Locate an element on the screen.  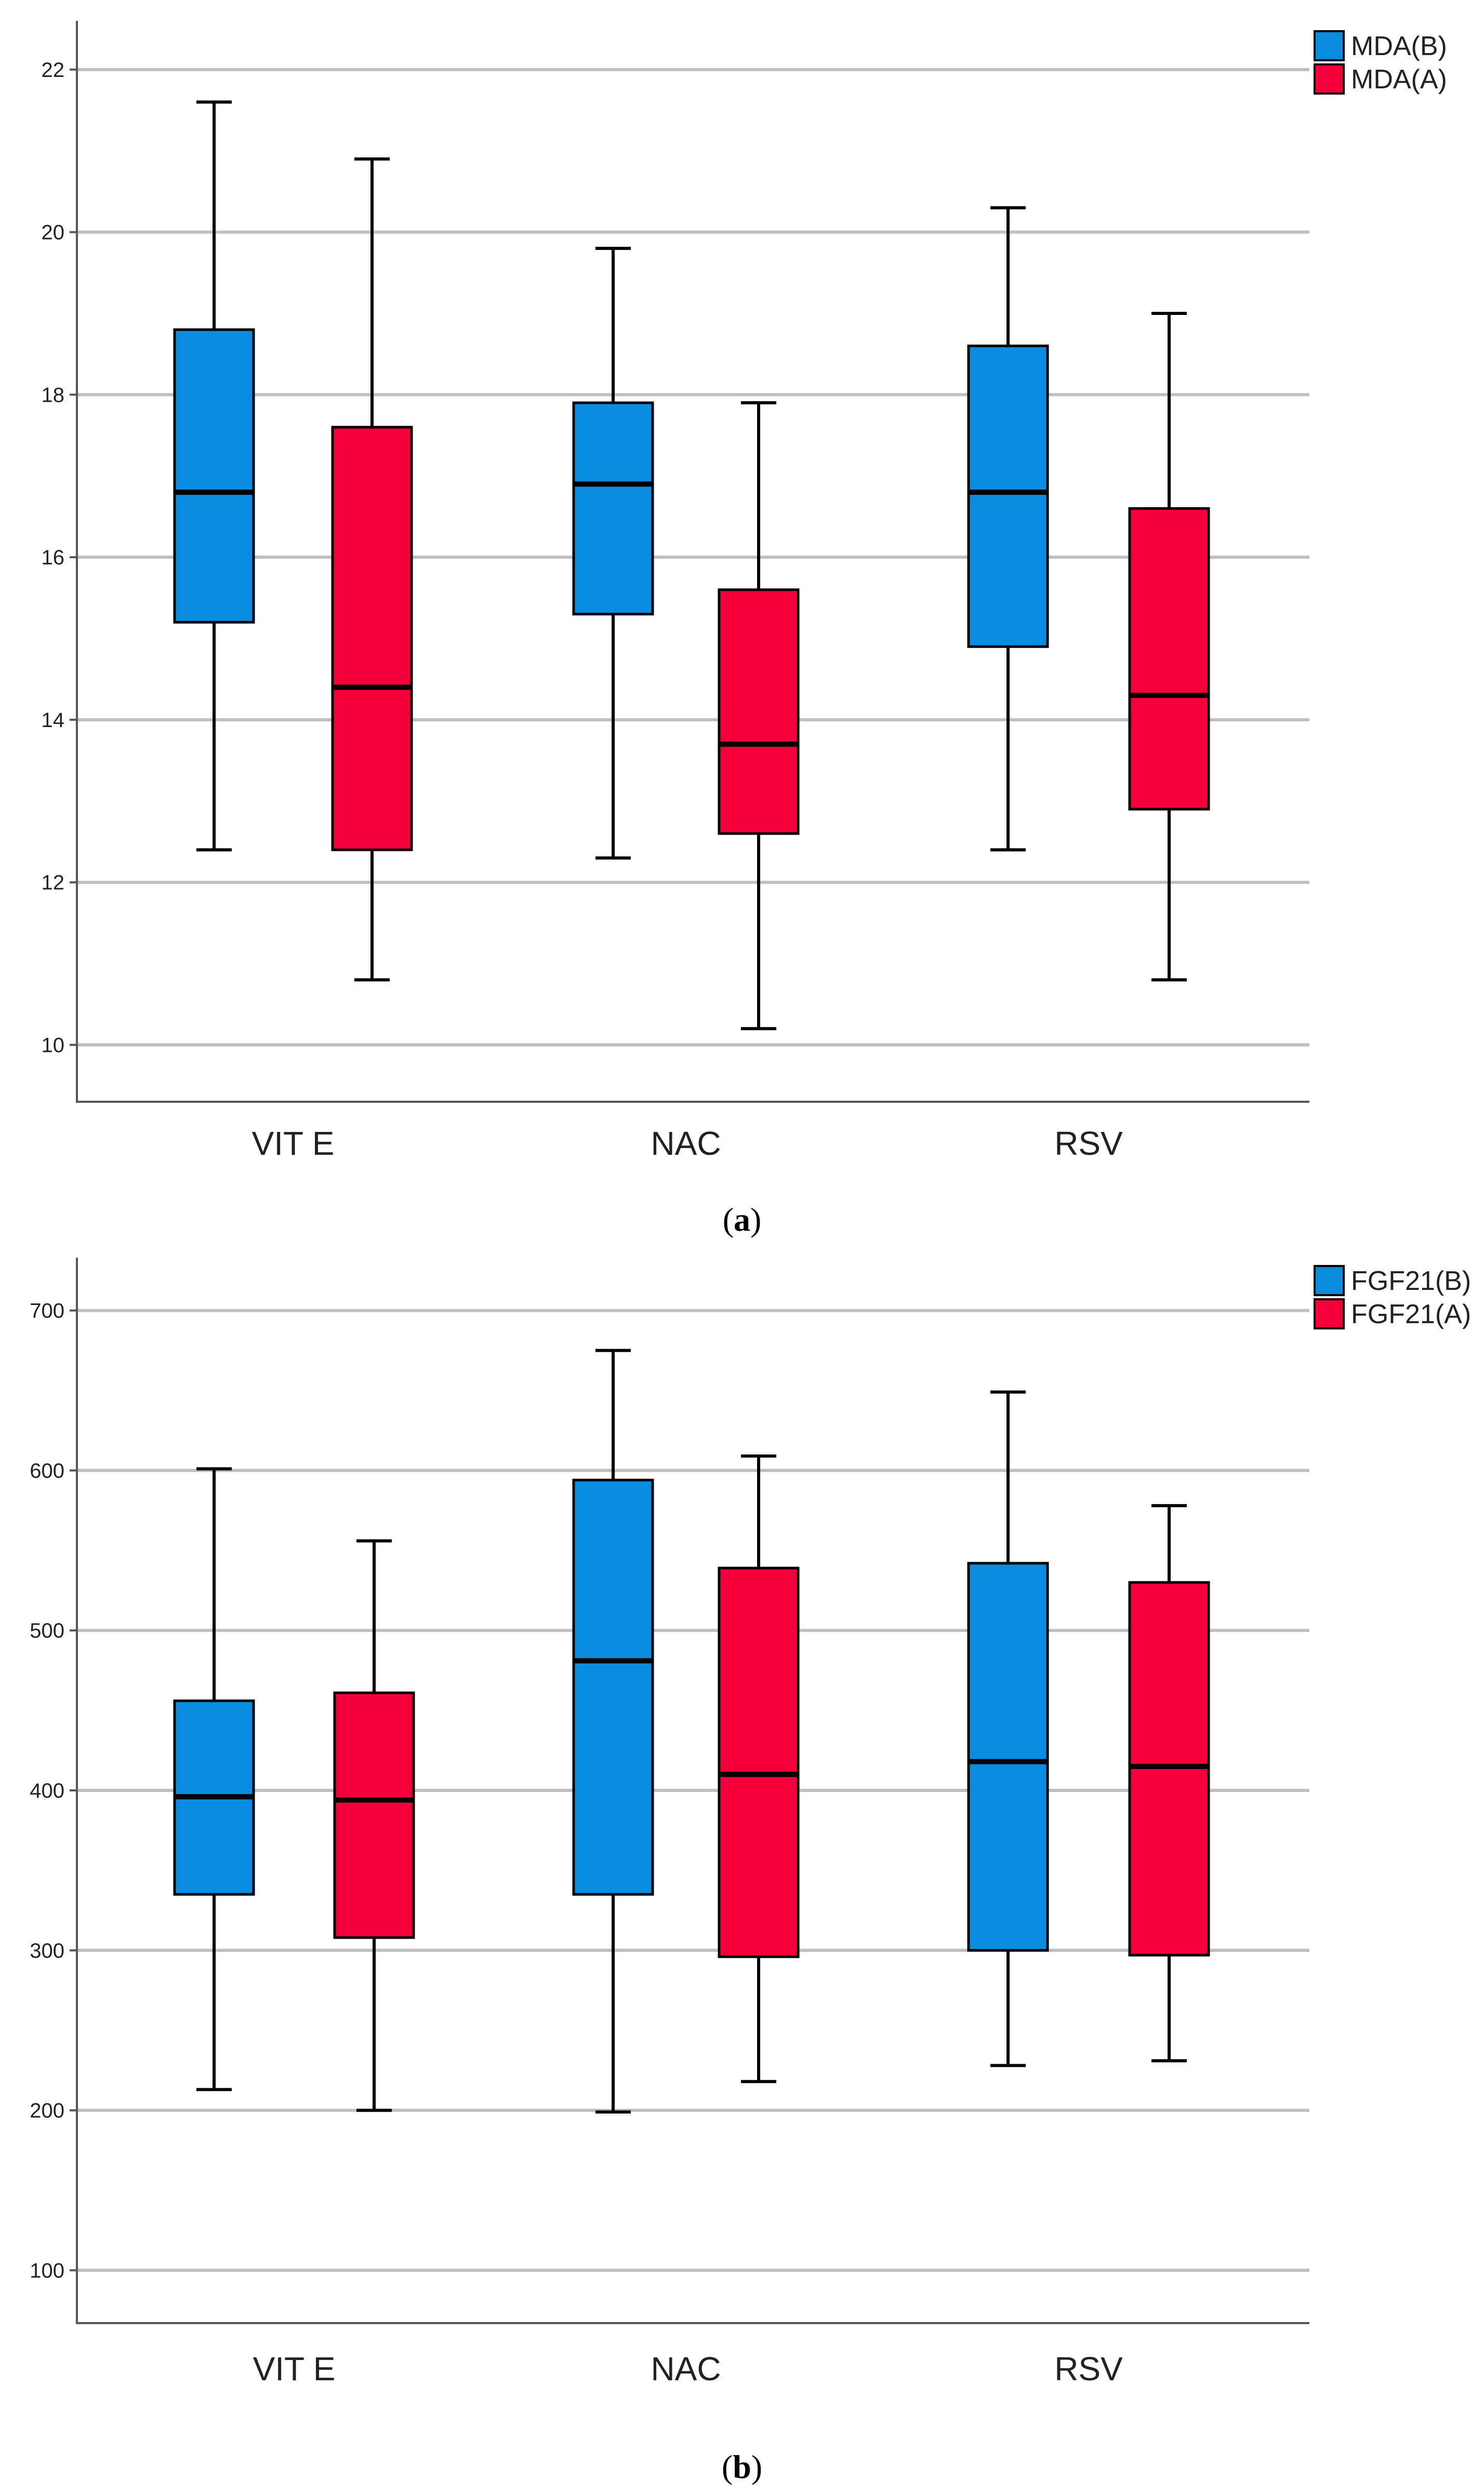
y-tick-label: 18 is located at coordinates (54, 395).